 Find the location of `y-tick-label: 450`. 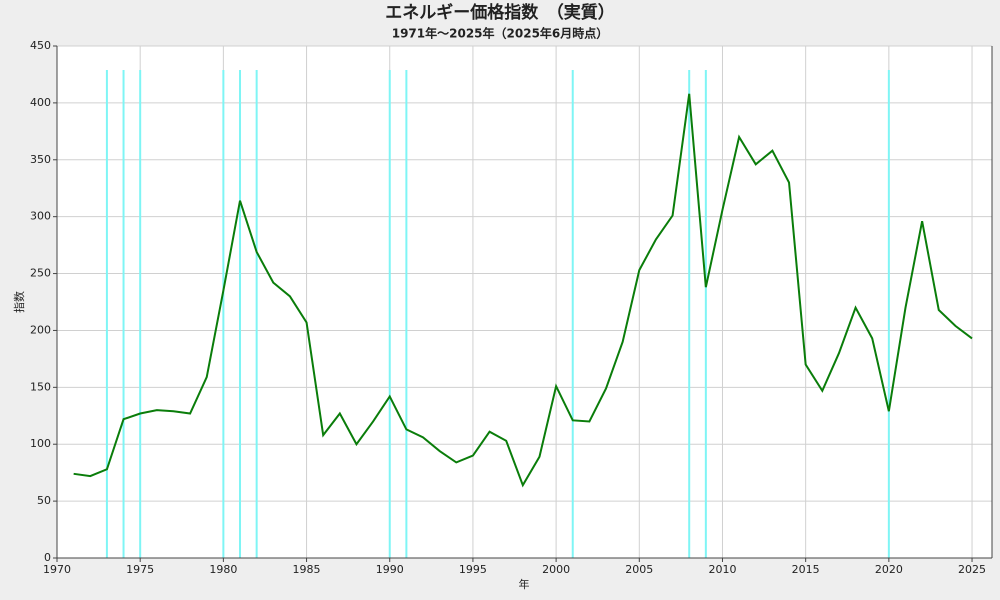

y-tick-label: 450 is located at coordinates (40, 45).